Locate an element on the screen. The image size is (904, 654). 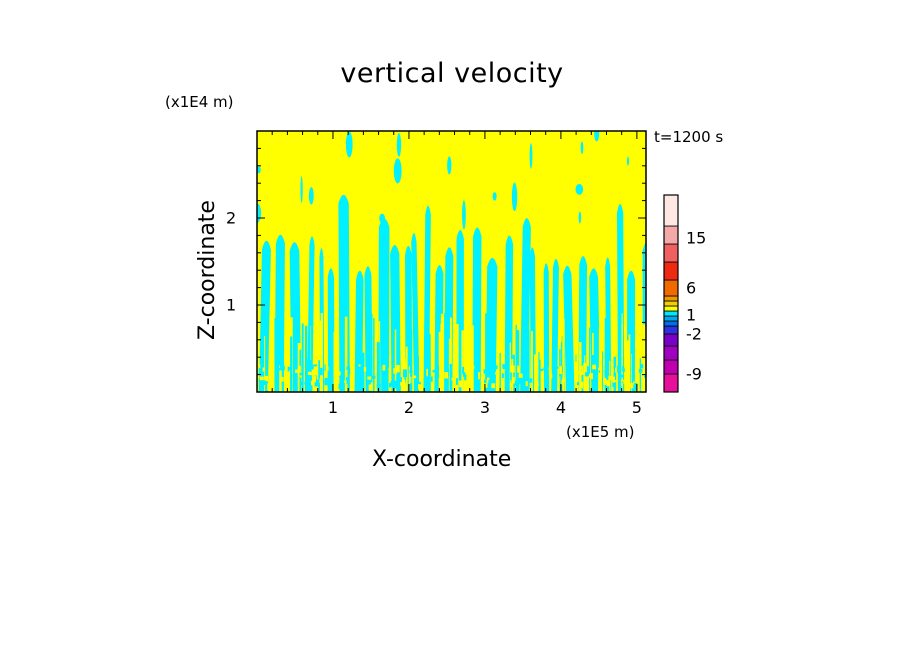
chart-title: vertical velocity is located at coordinates (452, 73).